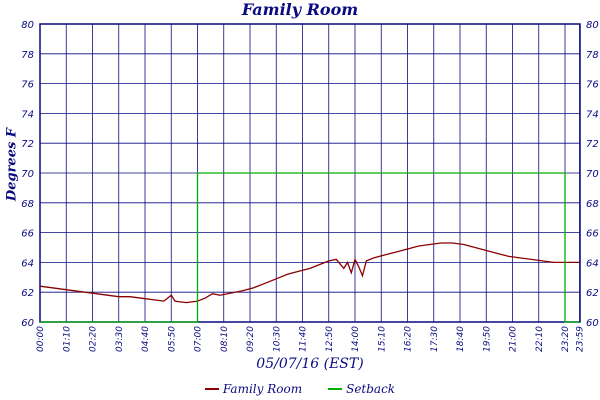 Image resolution: width=600 pixels, height=400 pixels. What do you see at coordinates (27, 25) in the screenshot?
I see `y-tick-label: 80` at bounding box center [27, 25].